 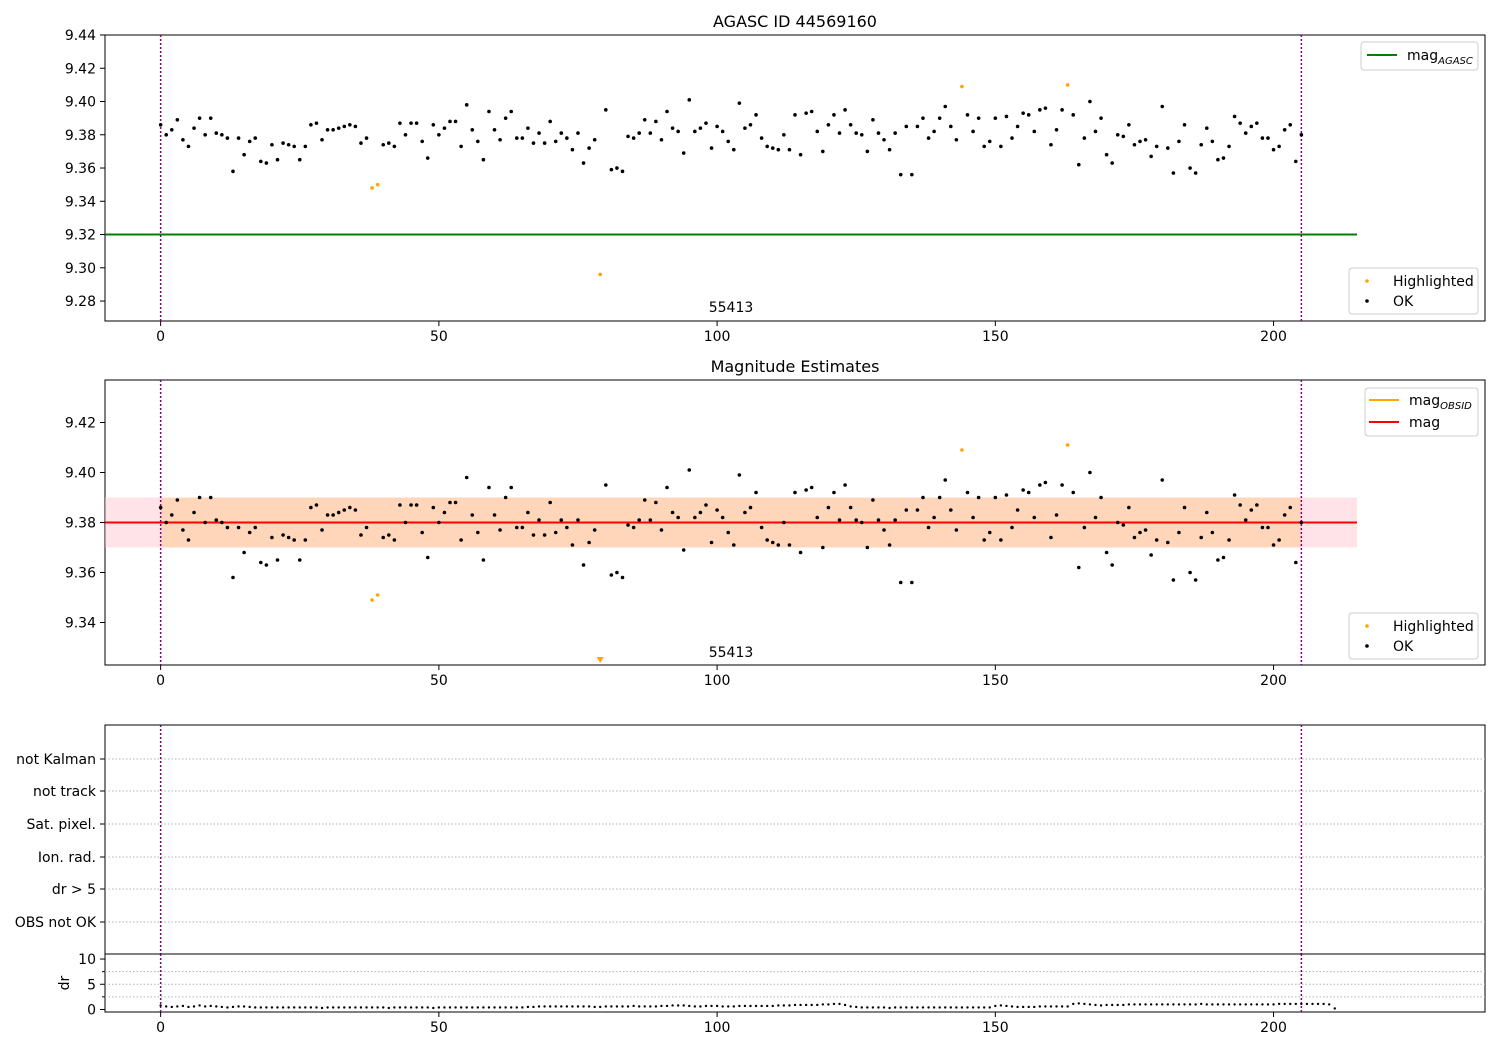 I want to click on y-tick-label: 9.28, so click(x=80, y=302).